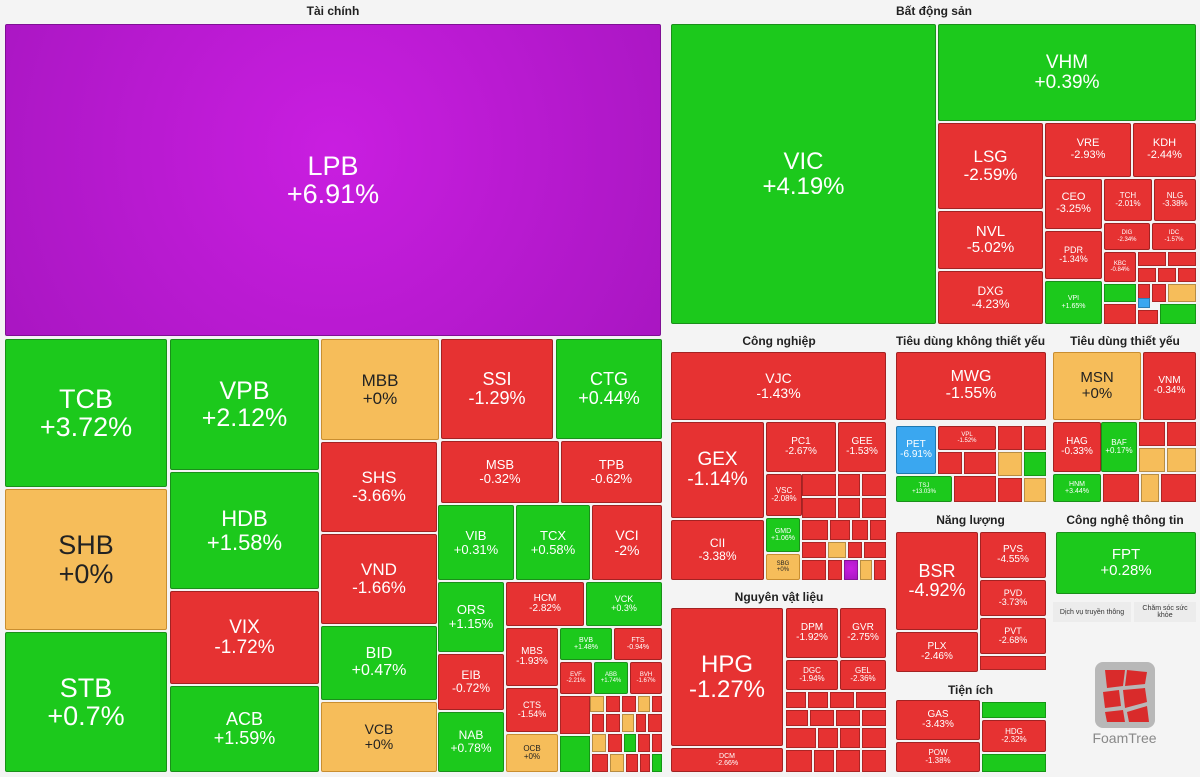 The image size is (1200, 777). I want to click on stock-tile-sbg: SBG +0%, so click(783, 567).